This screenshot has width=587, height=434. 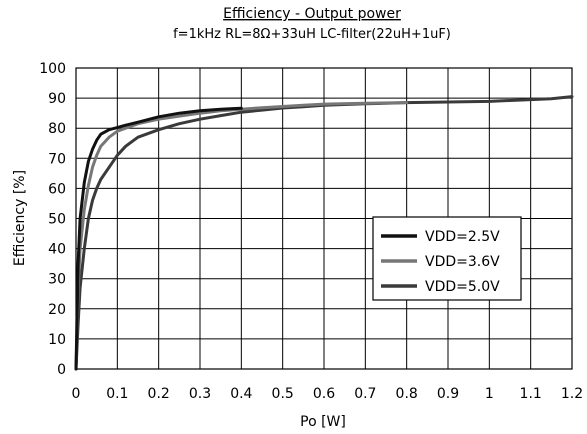 What do you see at coordinates (462, 287) in the screenshot?
I see `legend-label: VDD=5.0V` at bounding box center [462, 287].